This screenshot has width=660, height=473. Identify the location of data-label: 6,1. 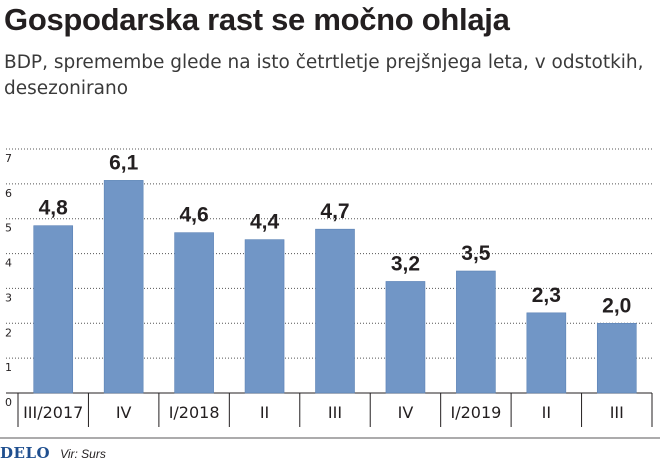
(124, 162).